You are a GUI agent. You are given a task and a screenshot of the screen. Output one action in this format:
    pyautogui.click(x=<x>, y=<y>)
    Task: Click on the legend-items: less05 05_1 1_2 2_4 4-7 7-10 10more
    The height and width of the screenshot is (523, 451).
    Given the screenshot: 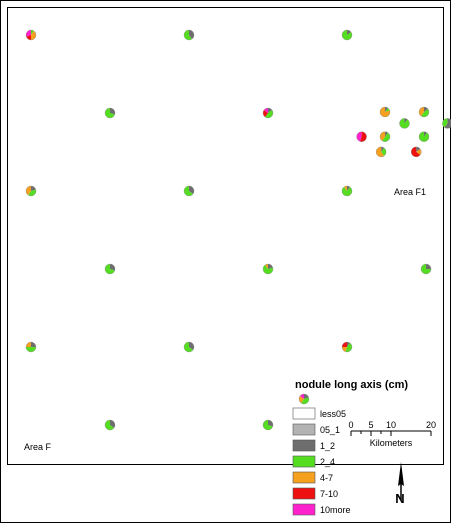 What is the action you would take?
    pyautogui.click(x=321, y=461)
    